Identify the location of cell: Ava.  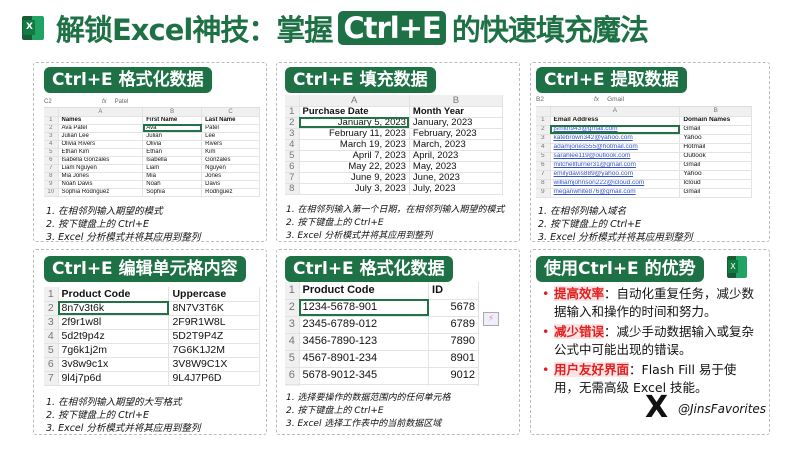
(172, 128).